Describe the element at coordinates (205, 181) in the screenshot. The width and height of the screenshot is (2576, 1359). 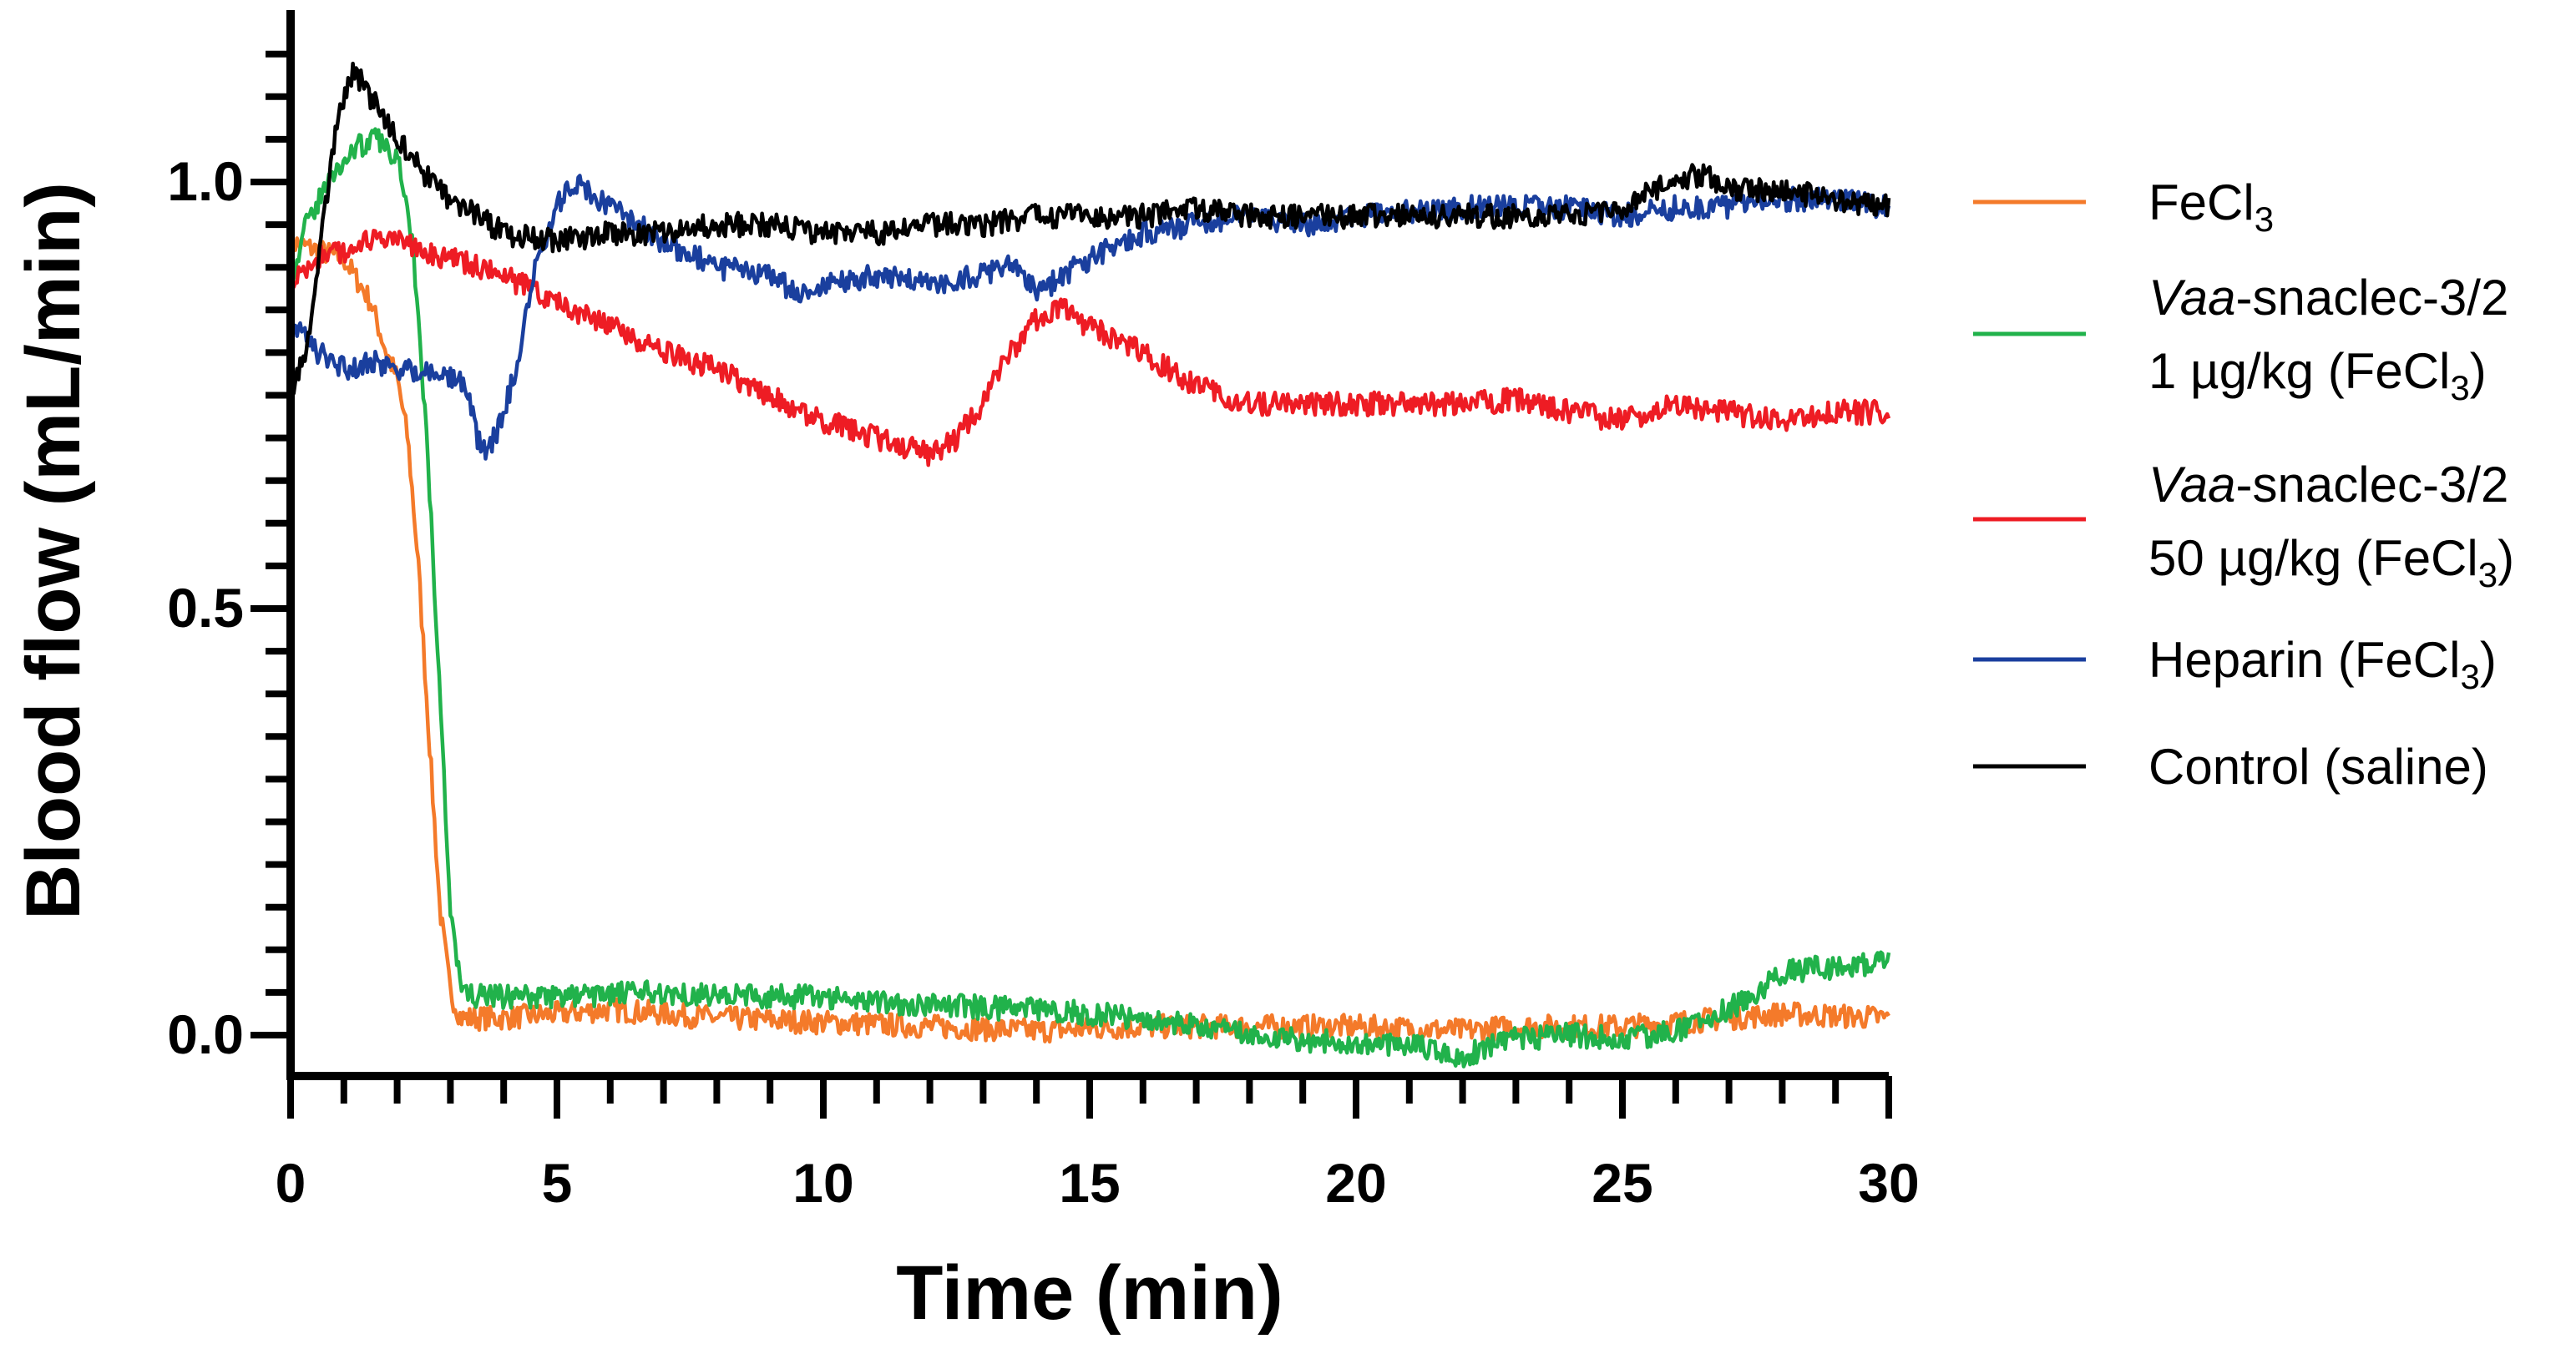
I see `y-tick-label: 1.0` at that location.